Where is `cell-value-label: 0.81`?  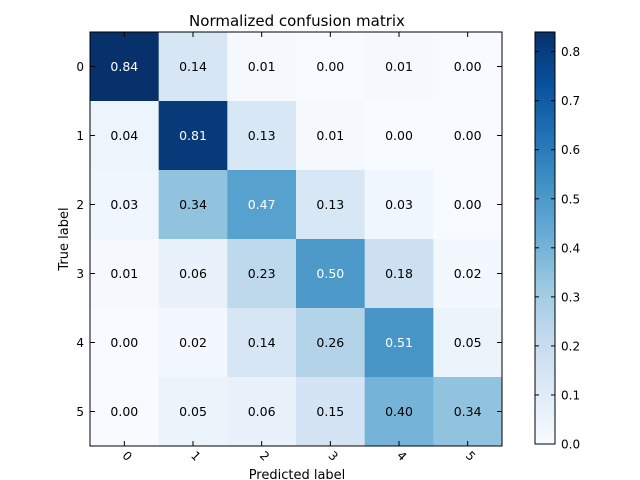
cell-value-label: 0.81 is located at coordinates (193, 135).